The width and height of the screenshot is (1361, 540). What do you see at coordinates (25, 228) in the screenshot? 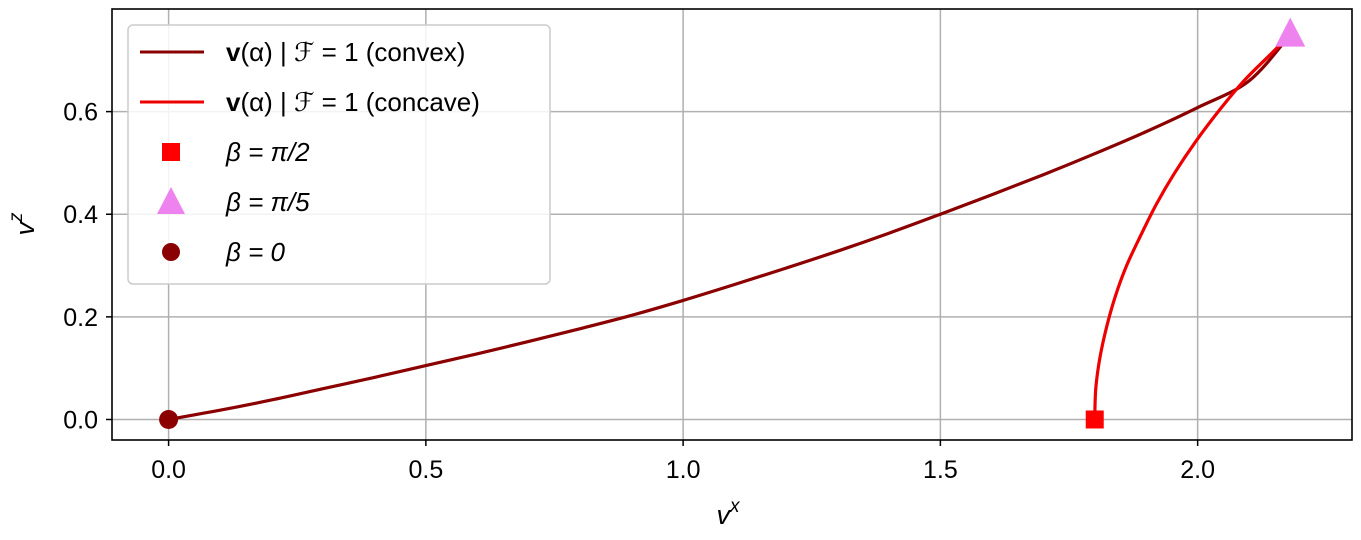
I see `y-axis-label-base: v` at bounding box center [25, 228].